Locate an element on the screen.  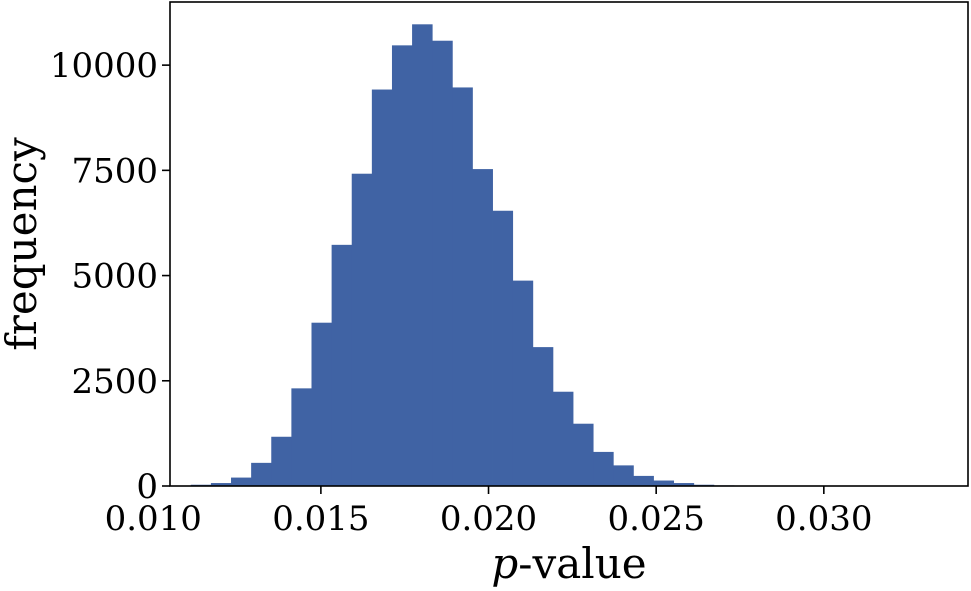
y-axis-ticks: 0 2500 5000 7500 10000 is located at coordinates (110, 276).